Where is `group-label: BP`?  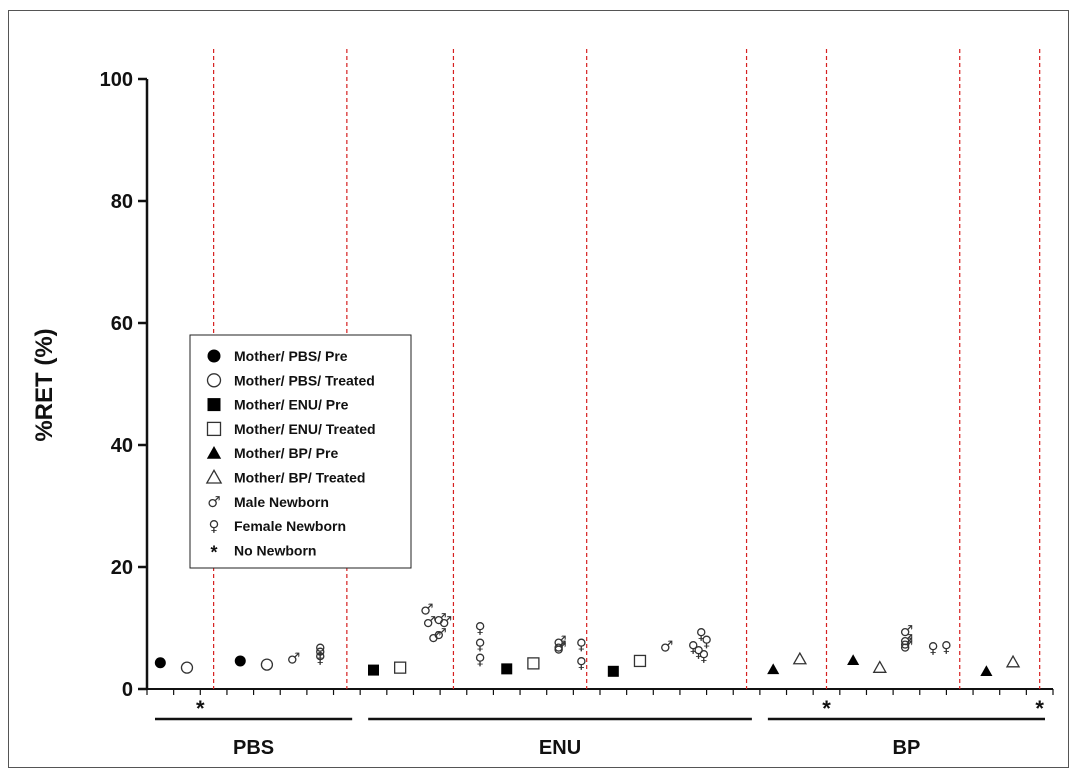
group-label: BP is located at coordinates (907, 748).